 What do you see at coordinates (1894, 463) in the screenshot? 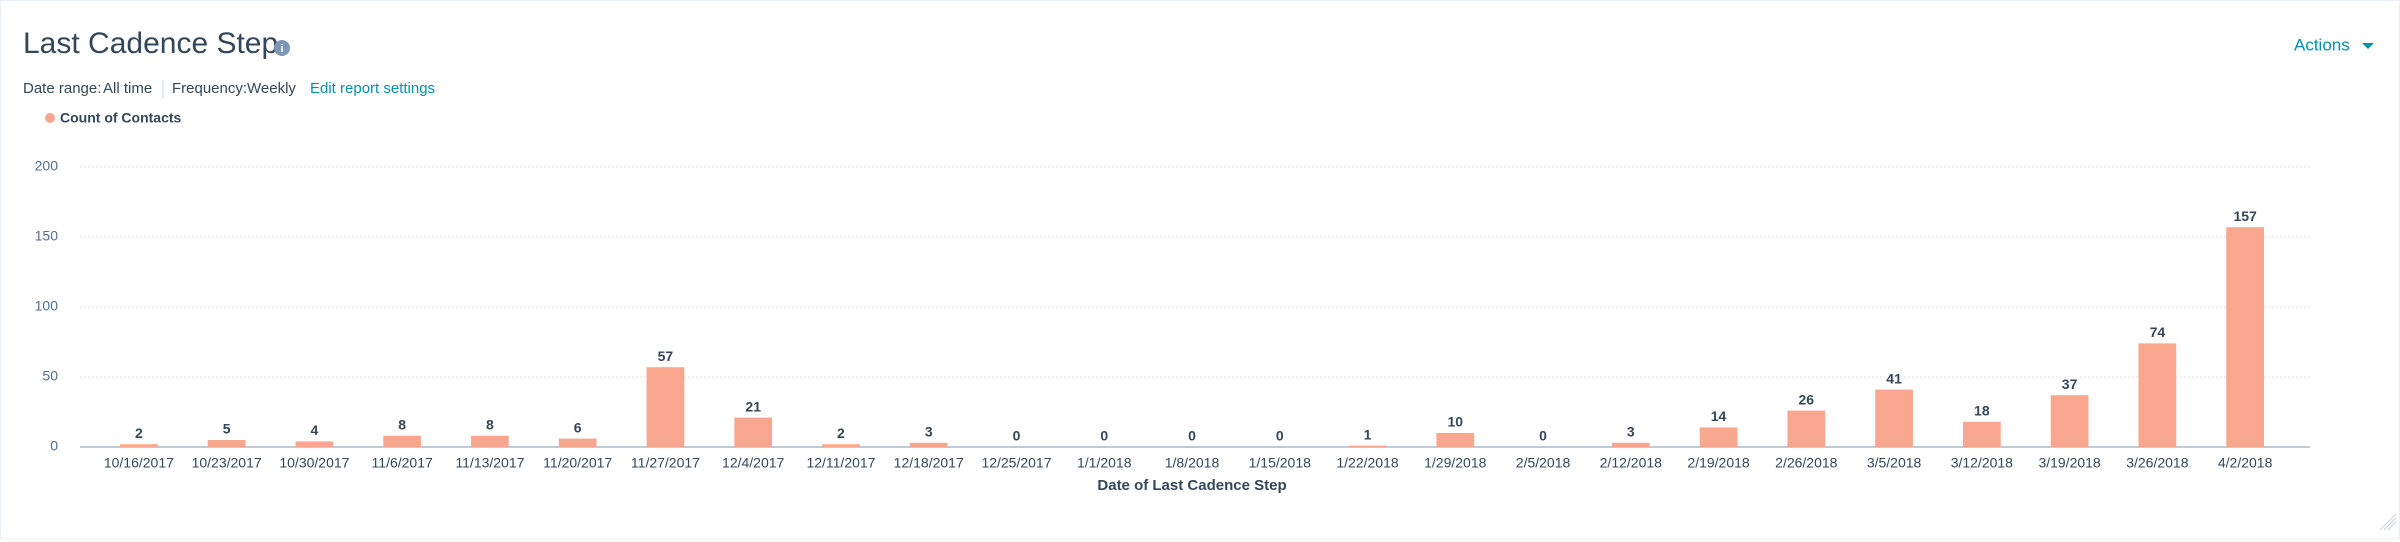
I see `x-tick-label: 3/5/2018` at bounding box center [1894, 463].